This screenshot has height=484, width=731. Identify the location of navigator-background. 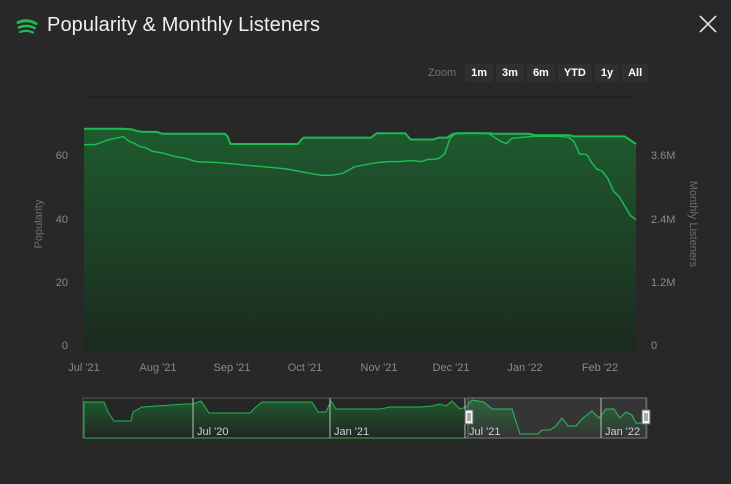
(365, 418).